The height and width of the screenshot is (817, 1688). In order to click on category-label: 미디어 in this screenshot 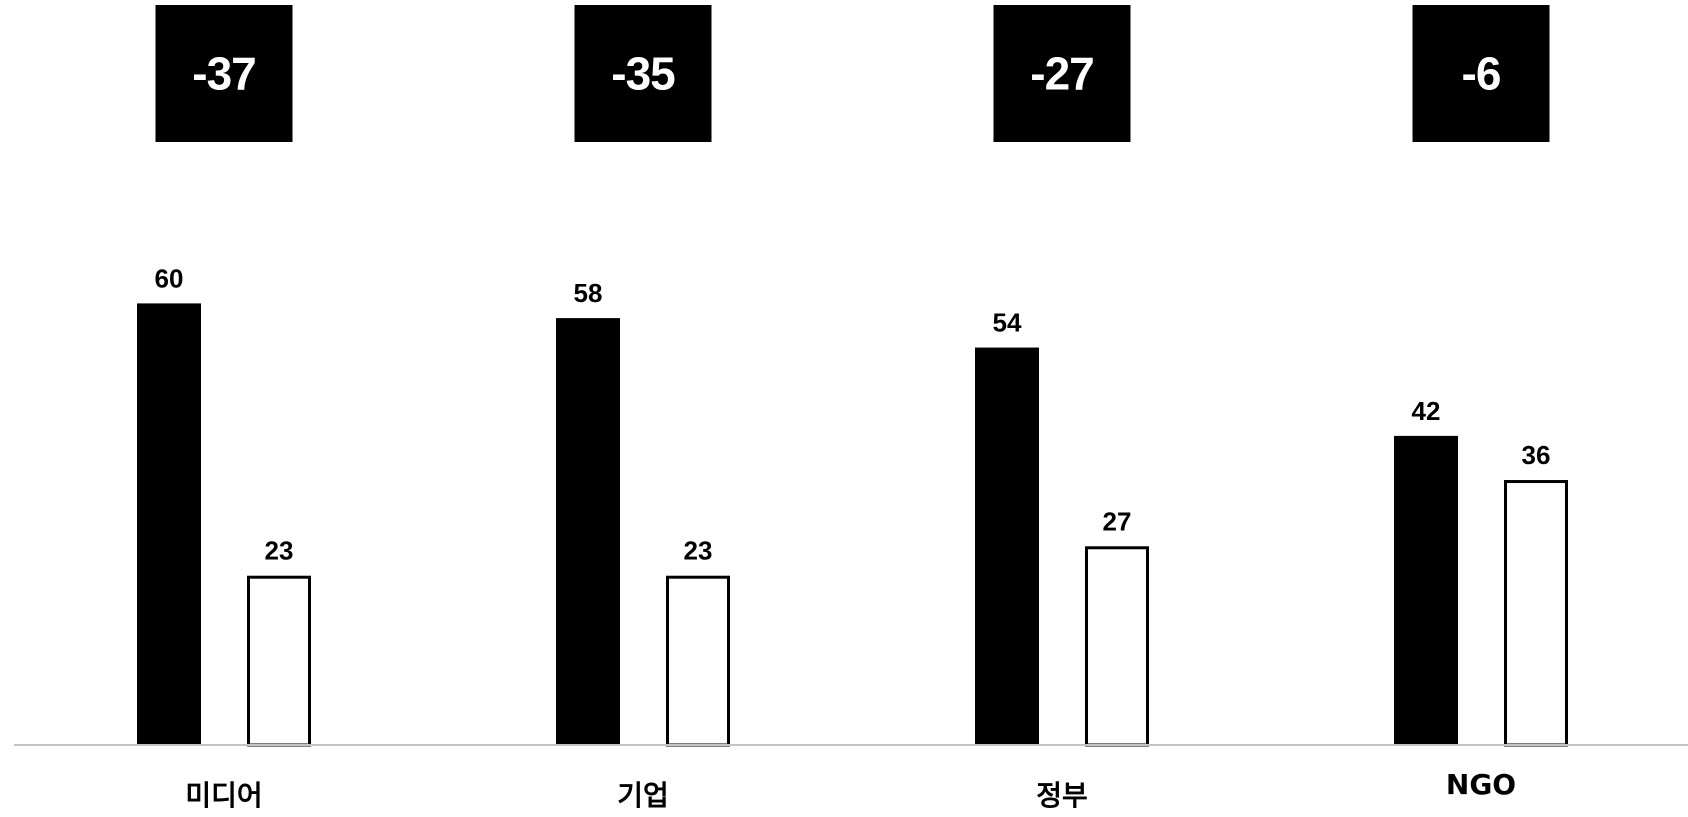, I will do `click(223, 795)`.